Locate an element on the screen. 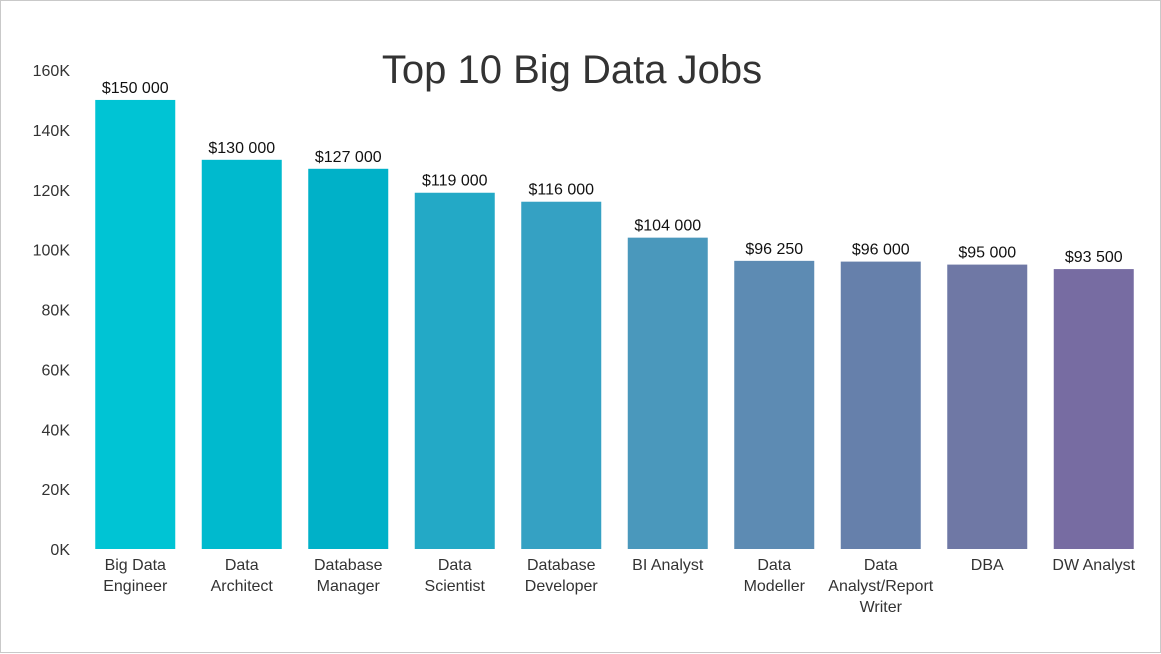 The image size is (1161, 654). x-tick-label: Data Architect is located at coordinates (242, 576).